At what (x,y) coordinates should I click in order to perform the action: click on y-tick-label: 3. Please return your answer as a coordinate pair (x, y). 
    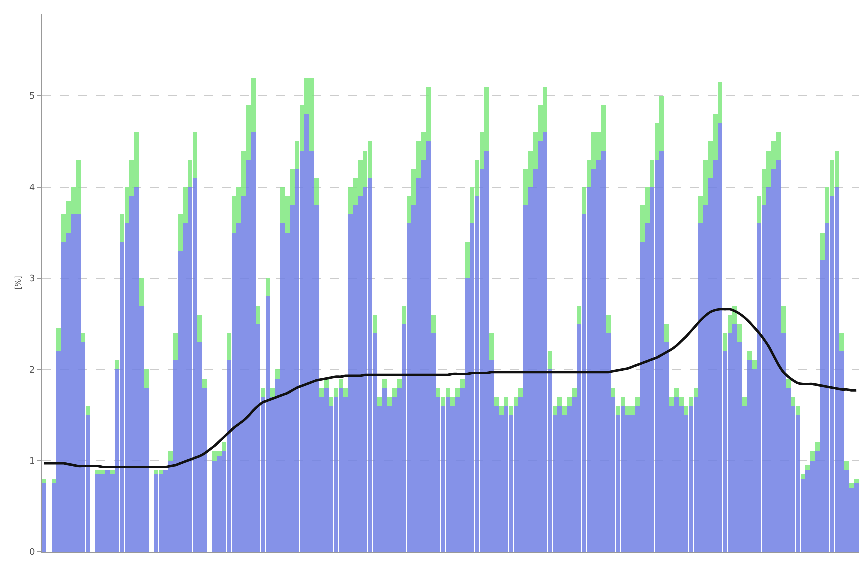
    Looking at the image, I should click on (32, 279).